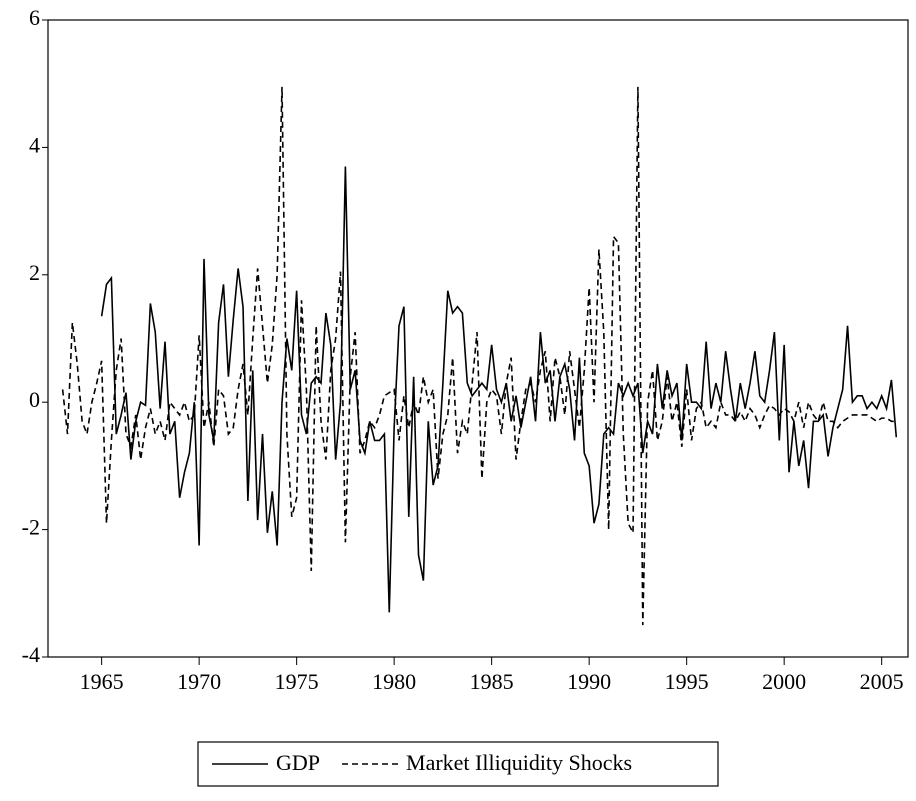 The image size is (916, 801). I want to click on y-tick-label: 4, so click(34, 144).